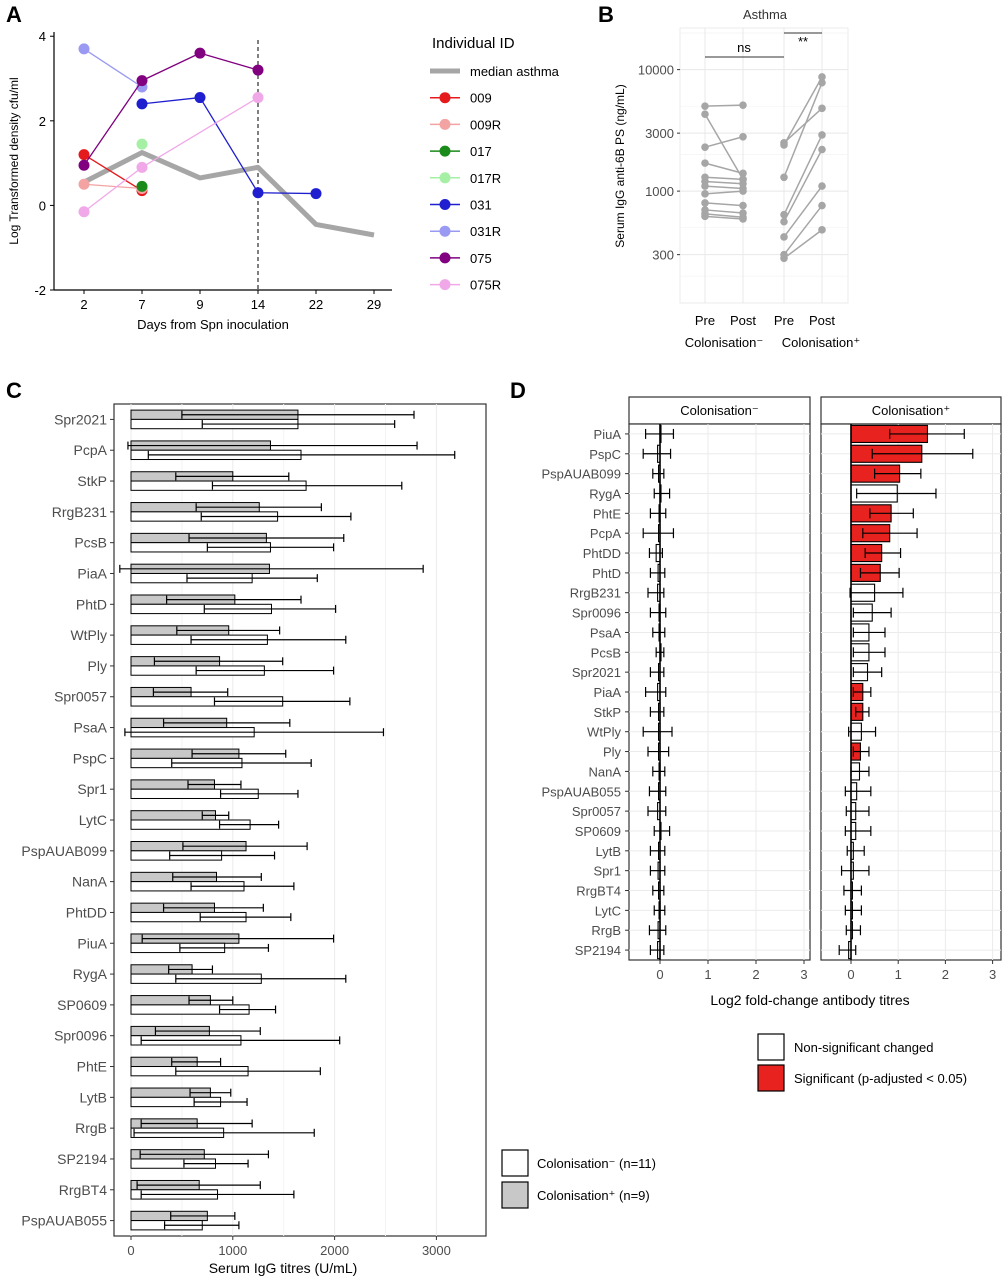 The height and width of the screenshot is (1280, 1006). I want to click on series-line-031R, so click(113, 68).